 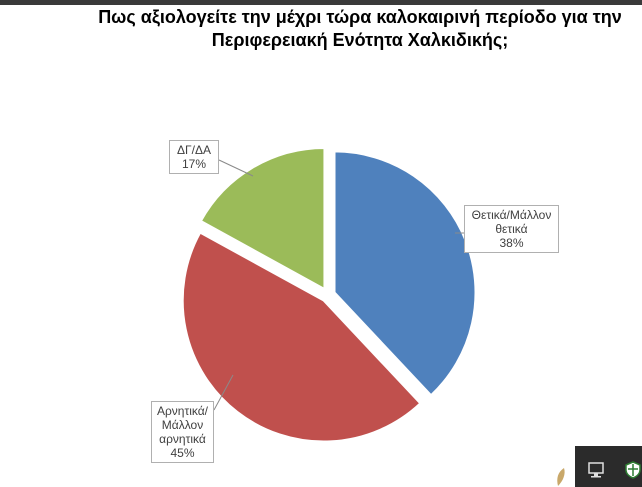 I want to click on slice-label-negative: Αρνητικά/ Μάλλον αρνητικά 45%, so click(x=182, y=432).